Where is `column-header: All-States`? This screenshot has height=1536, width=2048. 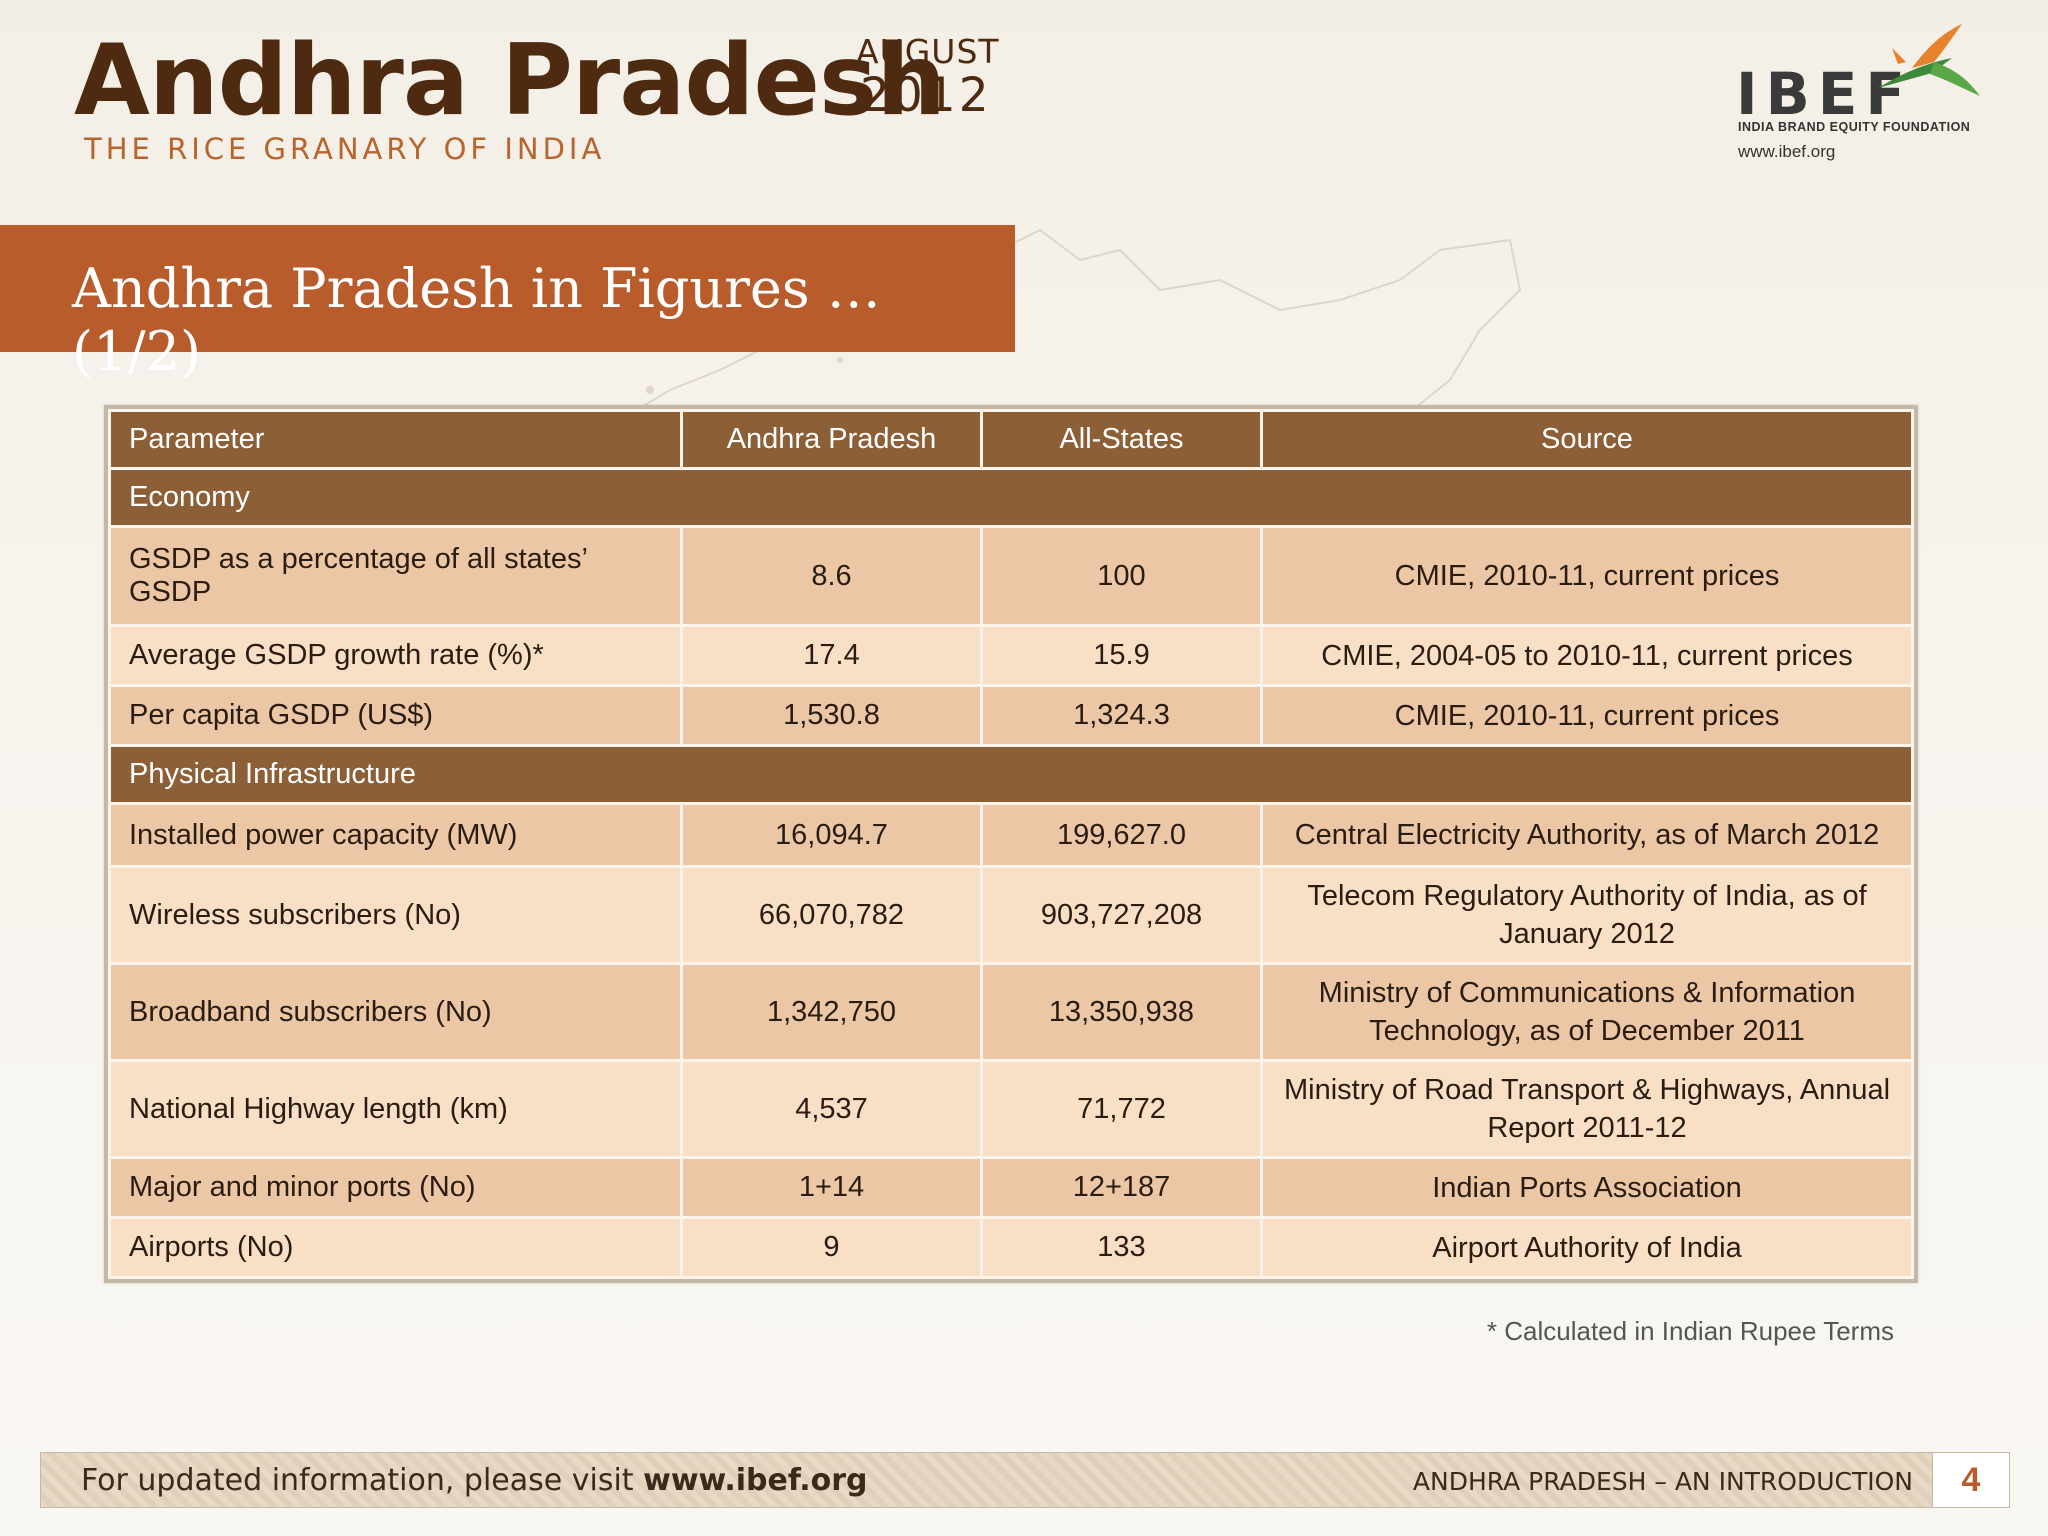 column-header: All-States is located at coordinates (1121, 439).